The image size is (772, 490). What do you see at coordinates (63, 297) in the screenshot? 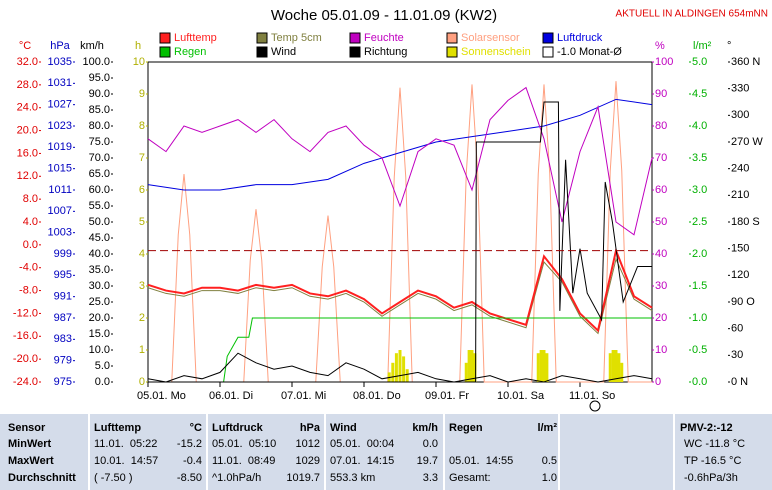
I see `y-tick-label: 991` at bounding box center [63, 297].